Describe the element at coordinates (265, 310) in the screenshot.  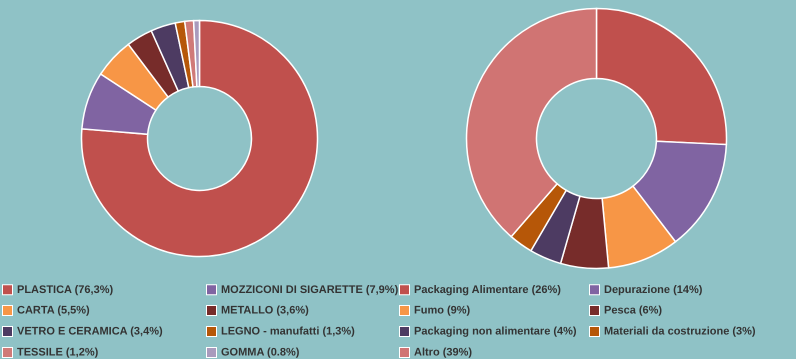
I see `legend-label: METALLO (3,6%)` at that location.